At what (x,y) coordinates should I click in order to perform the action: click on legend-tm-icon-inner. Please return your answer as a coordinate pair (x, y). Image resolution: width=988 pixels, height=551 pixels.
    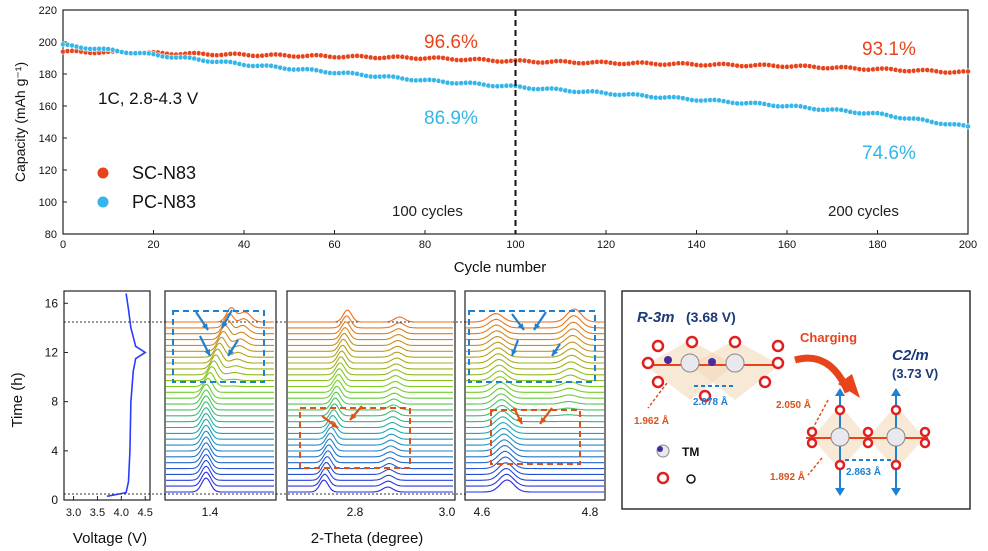
    Looking at the image, I should click on (660, 449).